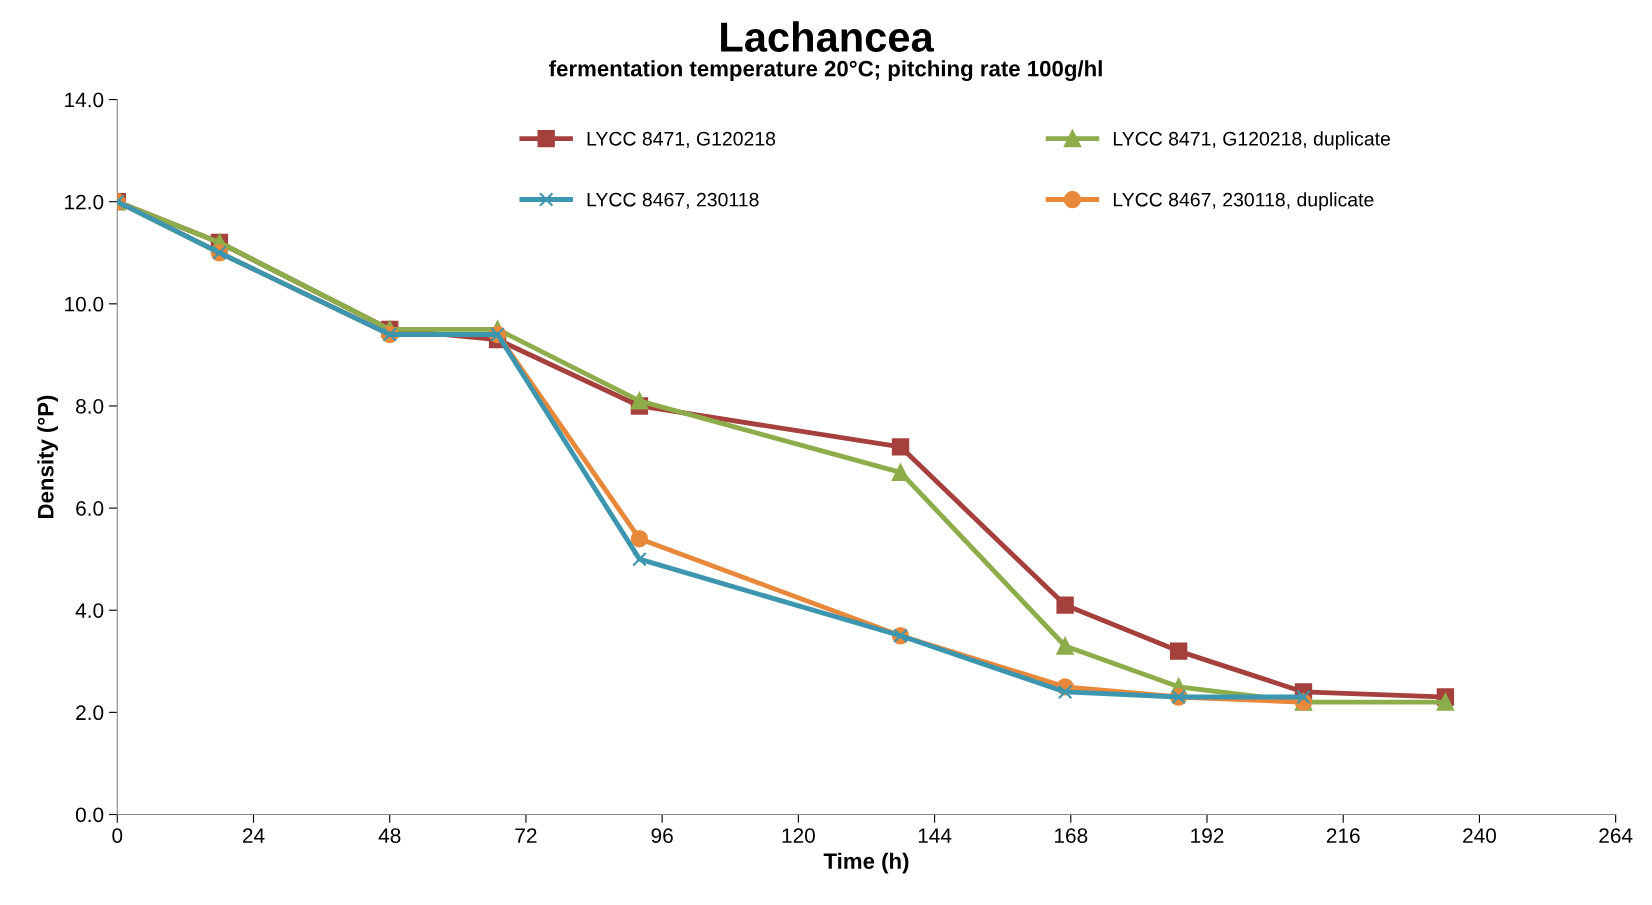 This screenshot has height=905, width=1652. Describe the element at coordinates (89, 815) in the screenshot. I see `y-tick-label: 0.0` at that location.